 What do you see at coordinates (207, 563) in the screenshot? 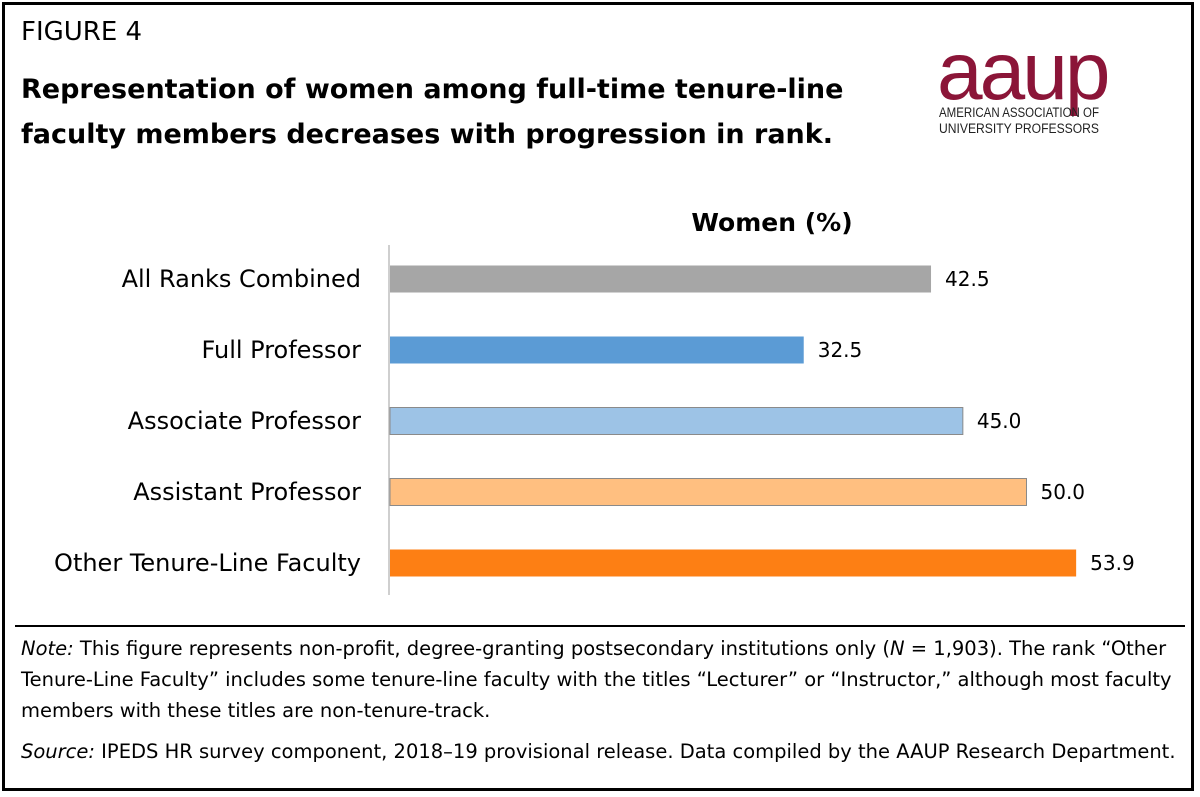
I see `category-label-other-tenure-line-faculty: Other Tenure-Line Faculty` at bounding box center [207, 563].